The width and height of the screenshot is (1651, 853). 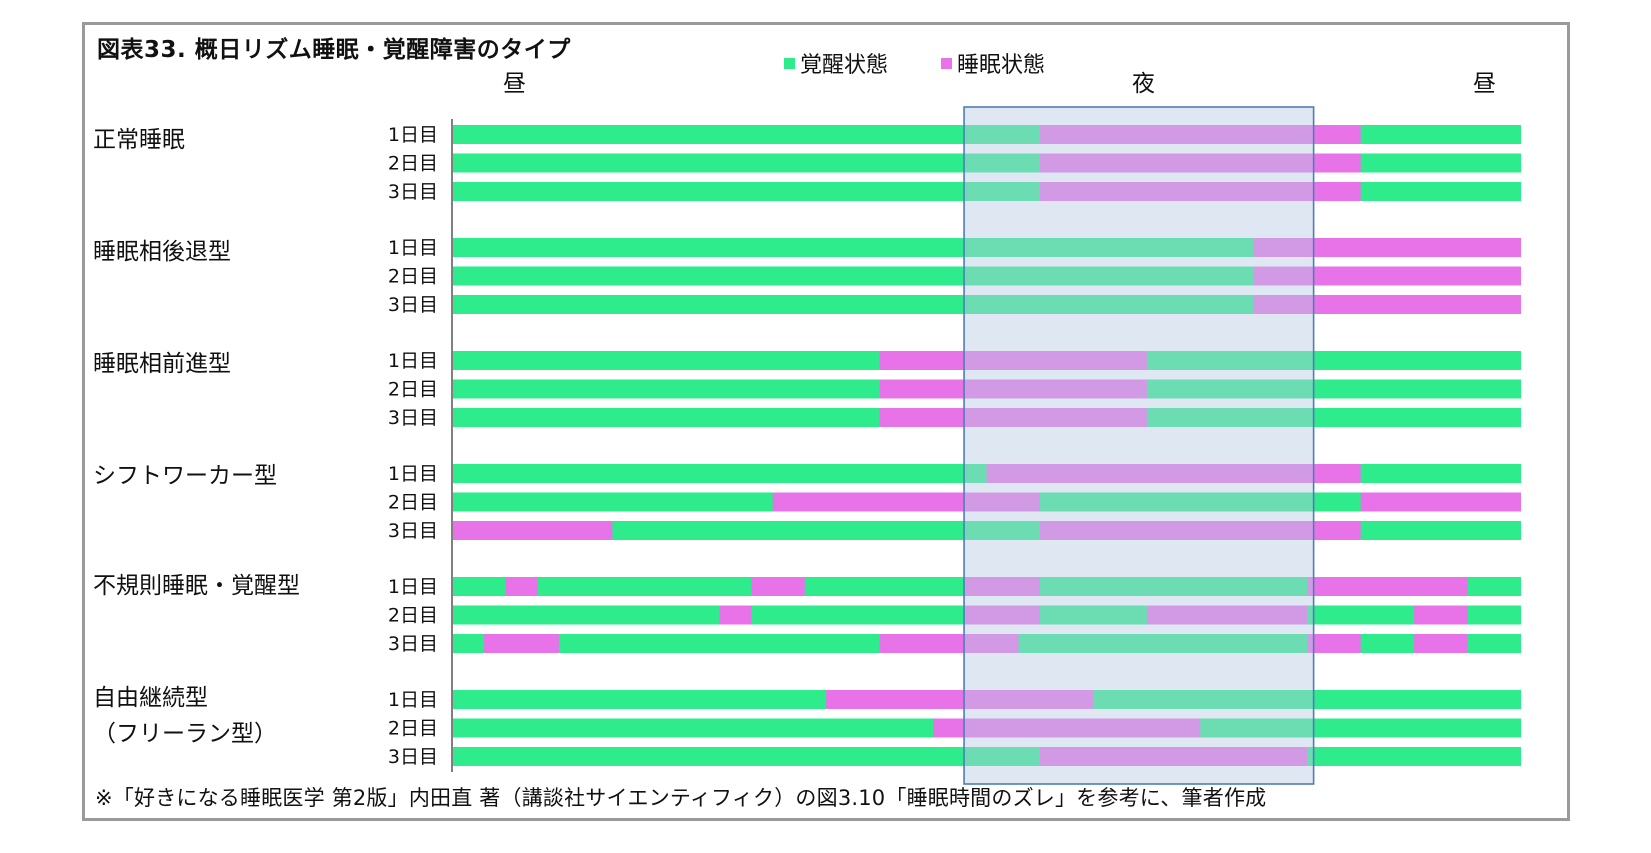 I want to click on group-label-normal: 正常睡眠, so click(x=139, y=140).